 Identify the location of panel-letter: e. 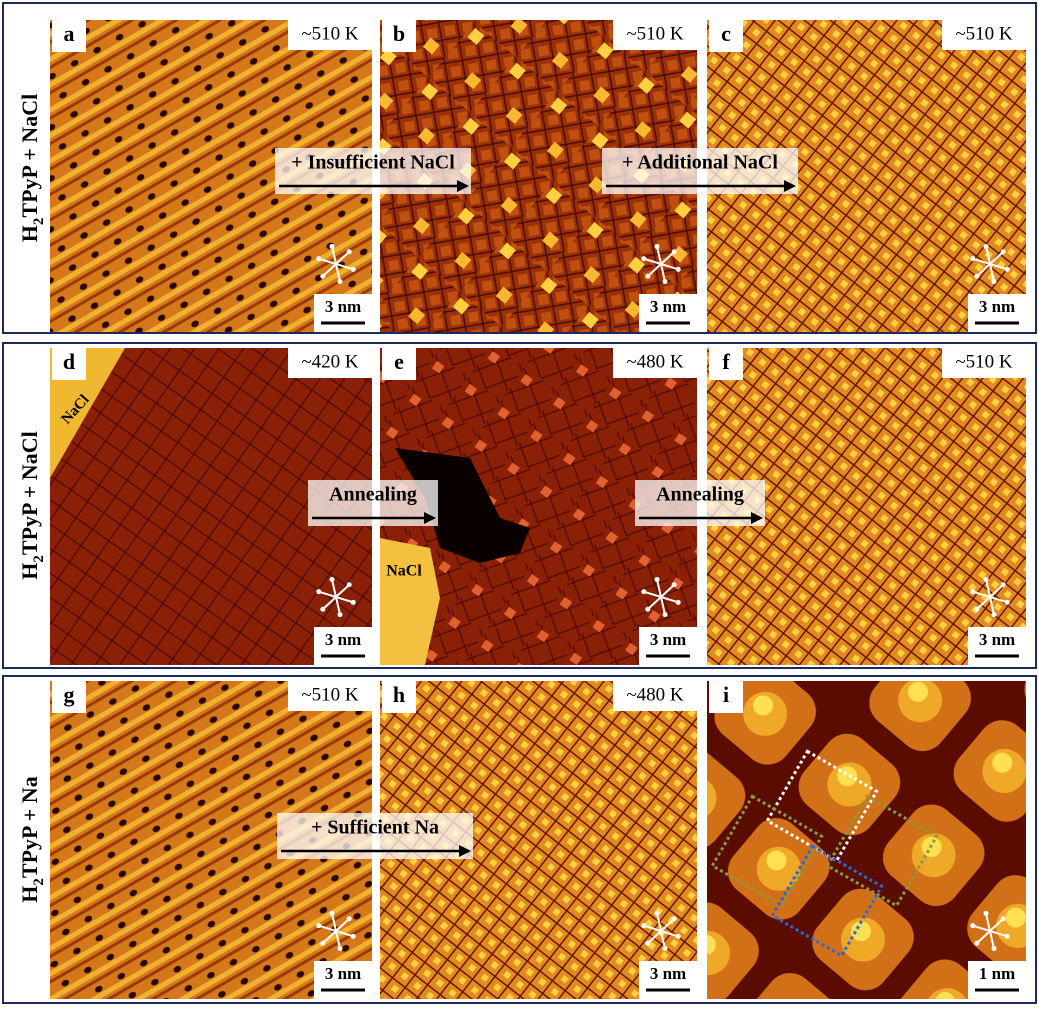
(399, 361).